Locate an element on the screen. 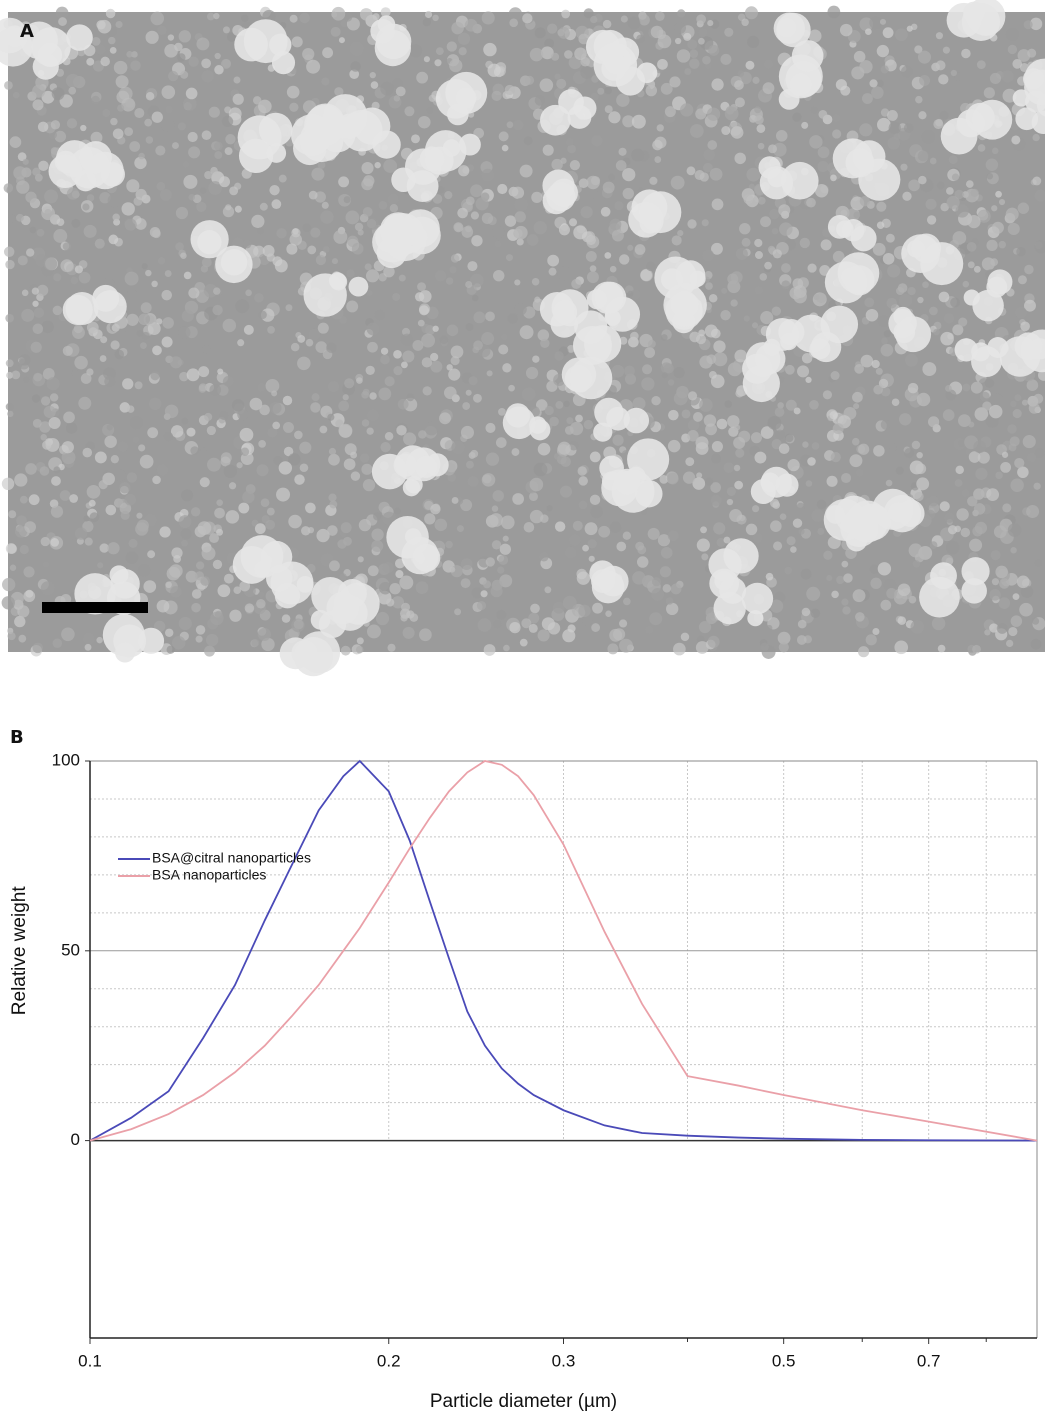  y-tick-label: 50 is located at coordinates (70, 949).